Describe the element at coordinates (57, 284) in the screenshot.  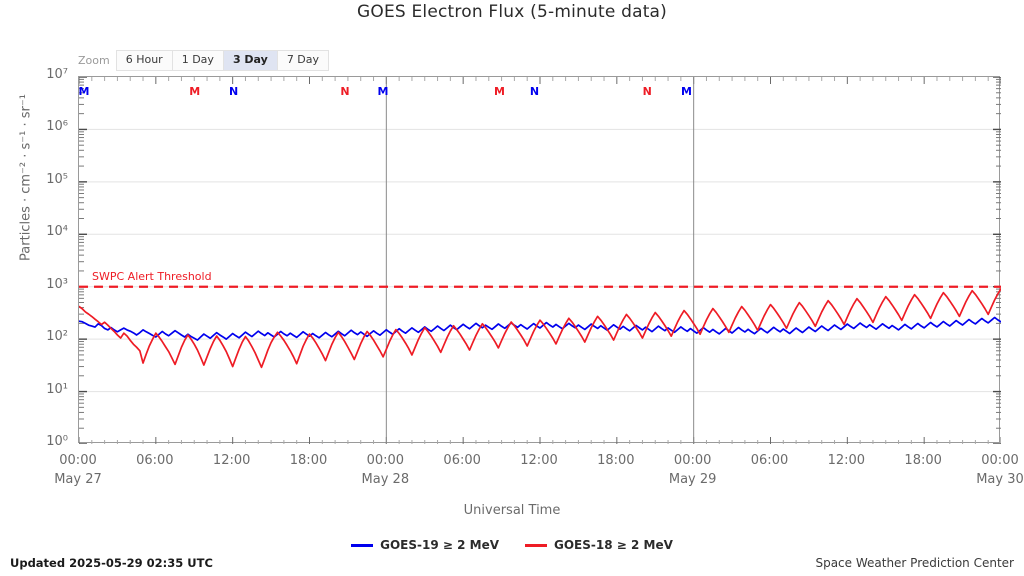
I see `y-axis-tick-label: 10³` at that location.